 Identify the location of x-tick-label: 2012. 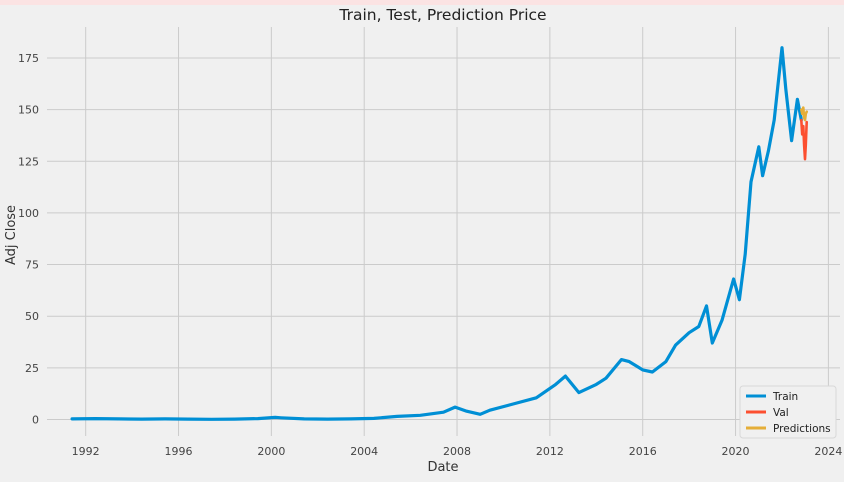
(550, 451).